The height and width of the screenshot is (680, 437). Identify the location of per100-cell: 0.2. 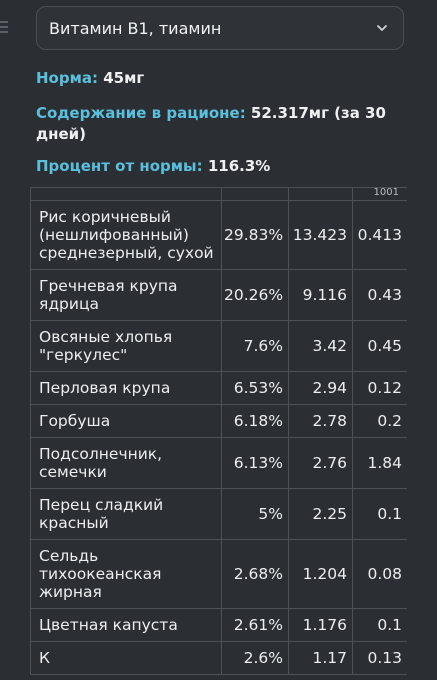
(379, 421).